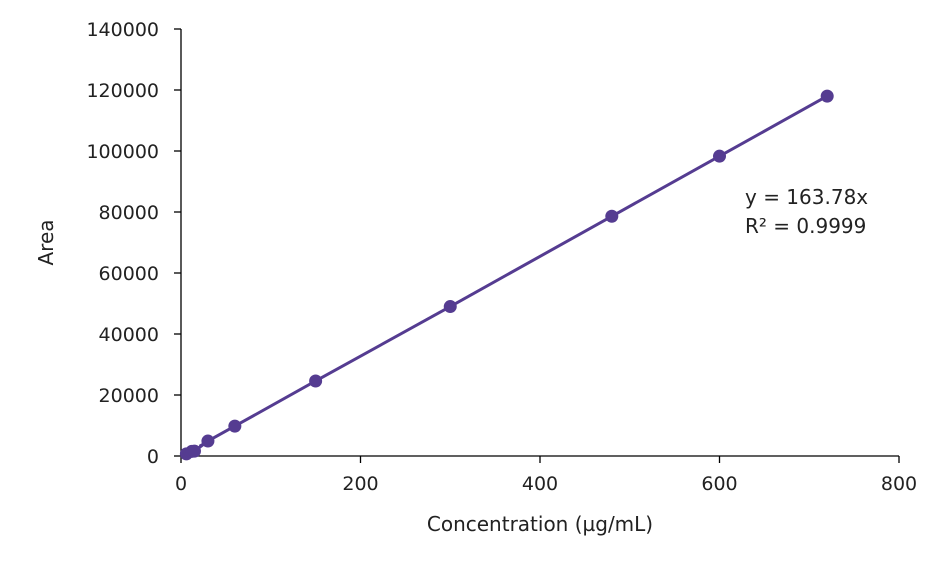 This screenshot has width=950, height=570. What do you see at coordinates (129, 396) in the screenshot?
I see `y-tick-label: 20000` at bounding box center [129, 396].